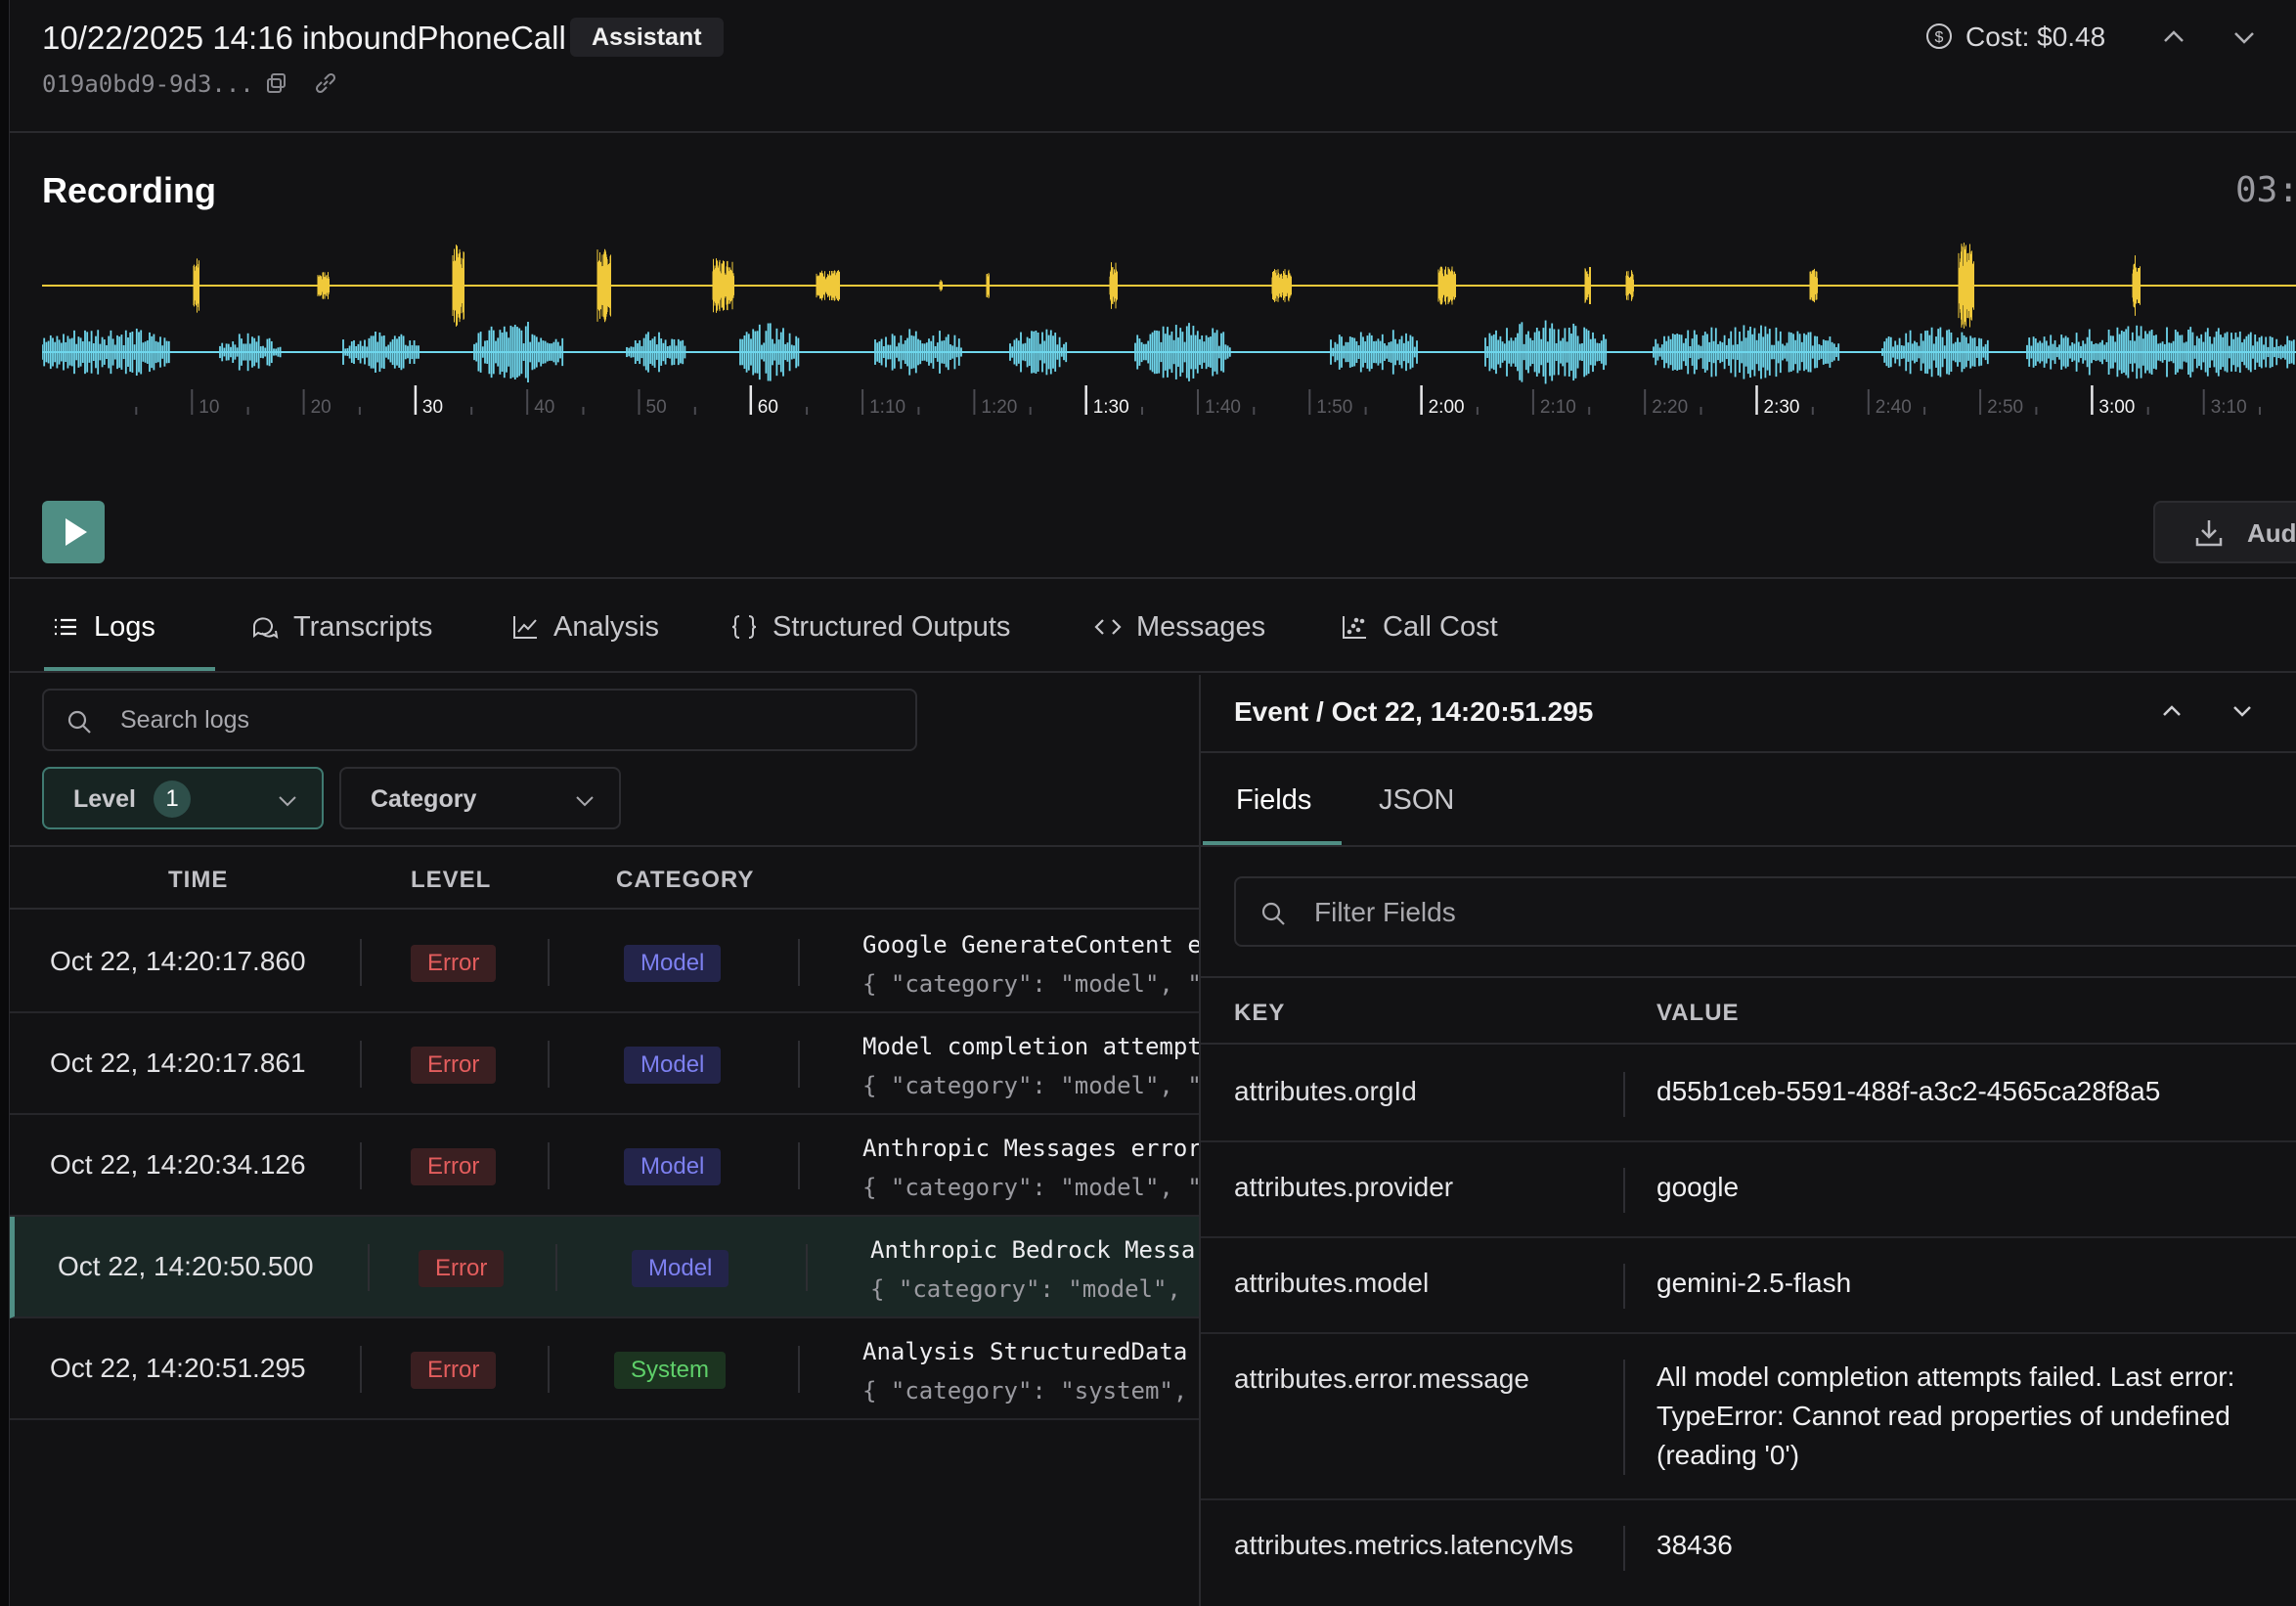 The height and width of the screenshot is (1606, 2296). Describe the element at coordinates (198, 880) in the screenshot. I see `column-header-time: TIME` at that location.